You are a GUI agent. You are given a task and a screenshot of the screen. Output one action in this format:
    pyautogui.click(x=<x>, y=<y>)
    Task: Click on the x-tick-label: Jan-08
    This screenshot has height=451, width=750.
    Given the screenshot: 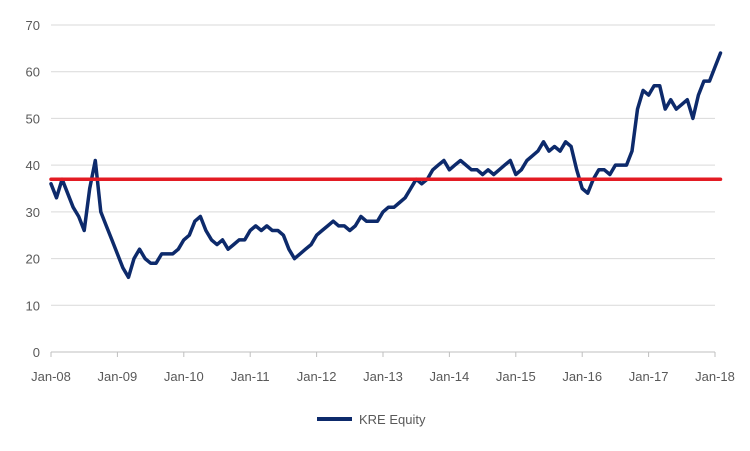 What is the action you would take?
    pyautogui.click(x=51, y=376)
    